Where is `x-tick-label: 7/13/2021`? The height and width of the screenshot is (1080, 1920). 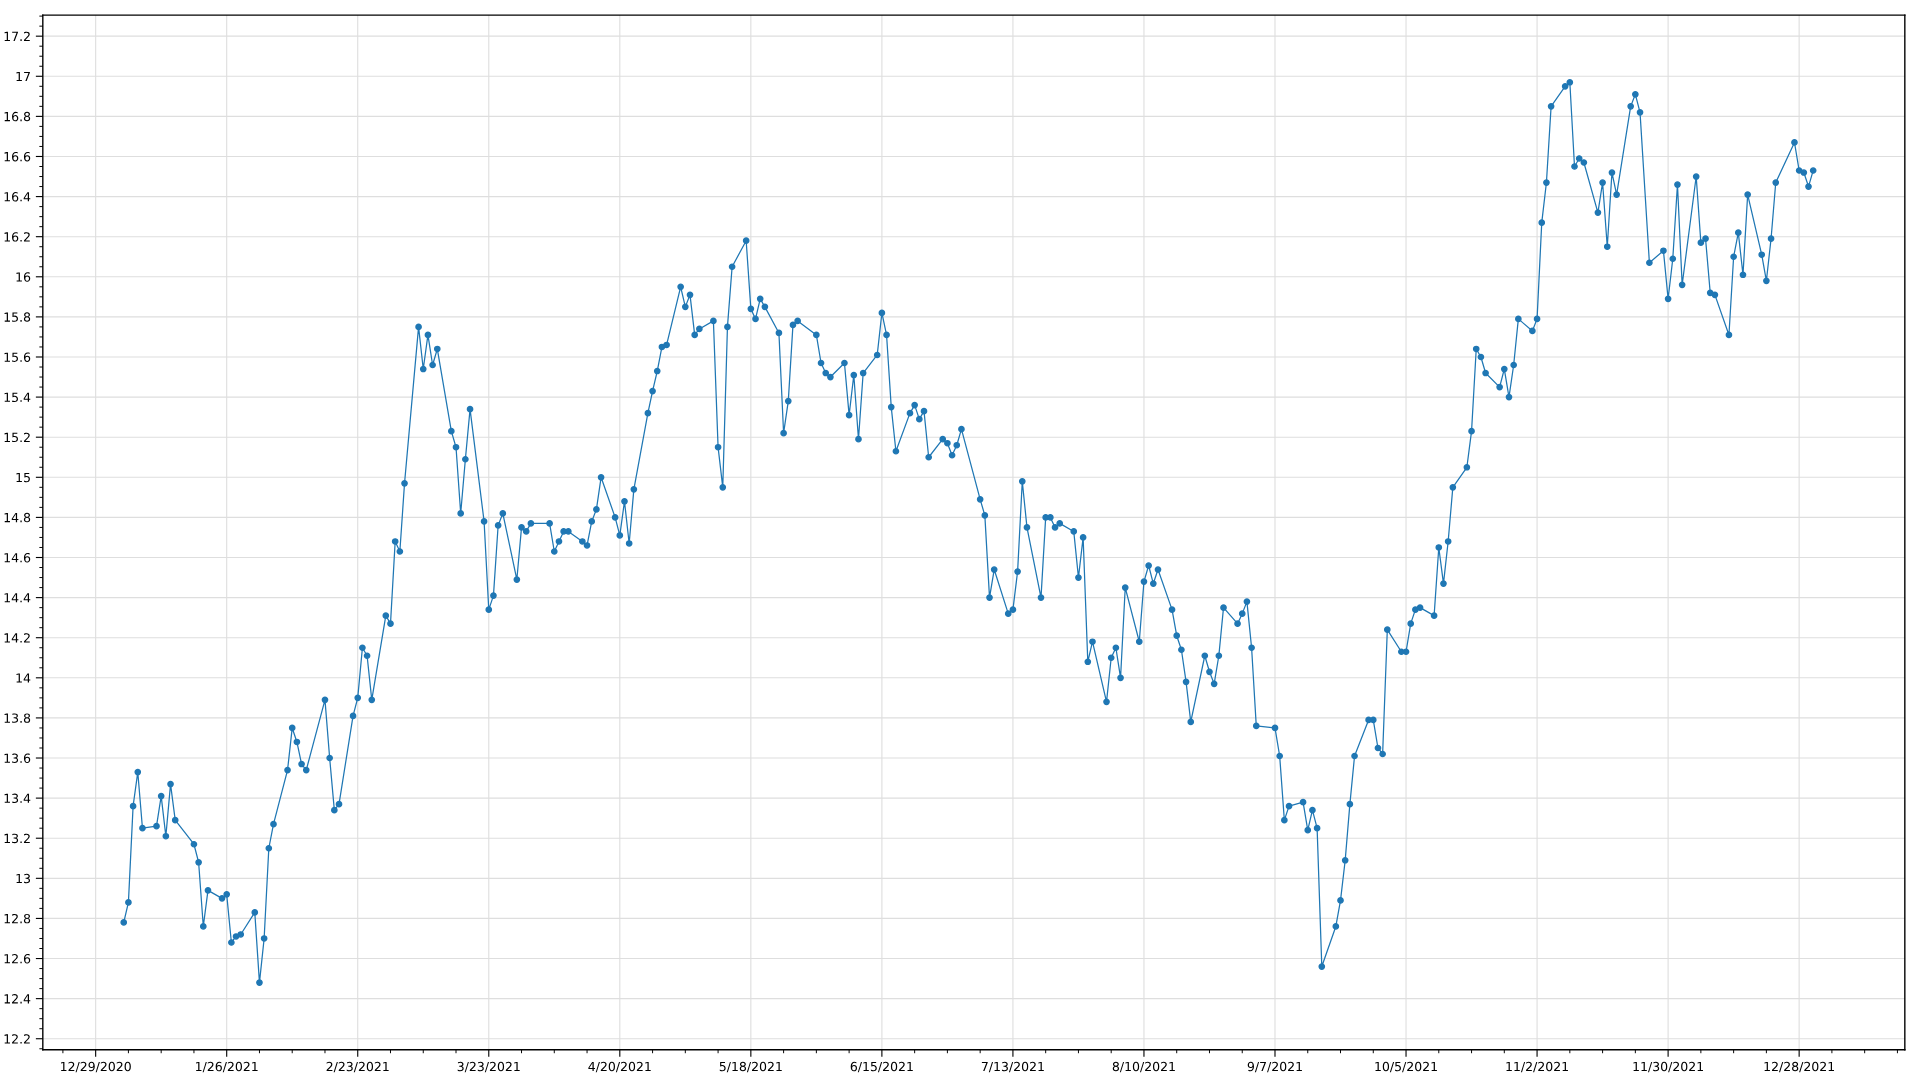
x-tick-label: 7/13/2021 is located at coordinates (1012, 1067).